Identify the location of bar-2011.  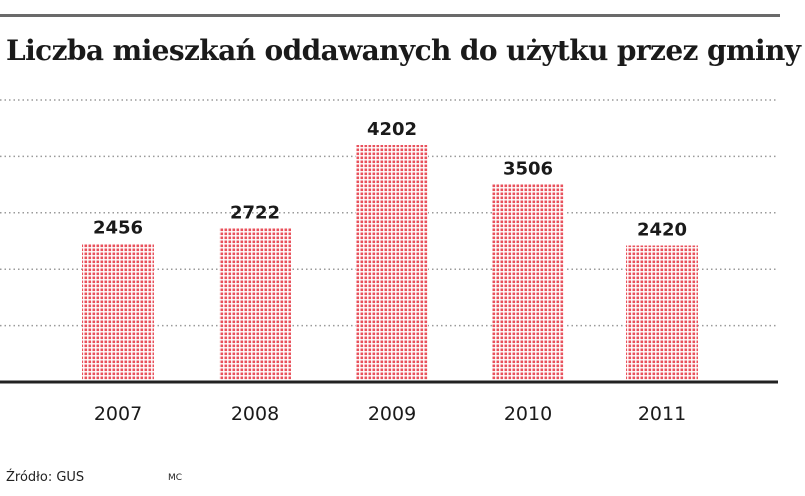
(662, 313).